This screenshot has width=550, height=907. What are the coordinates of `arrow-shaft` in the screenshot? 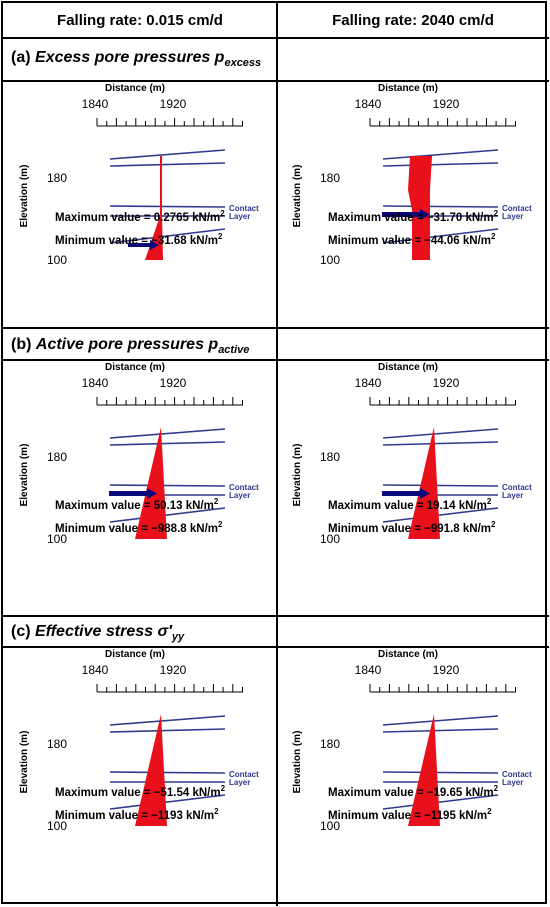 It's located at (139, 245).